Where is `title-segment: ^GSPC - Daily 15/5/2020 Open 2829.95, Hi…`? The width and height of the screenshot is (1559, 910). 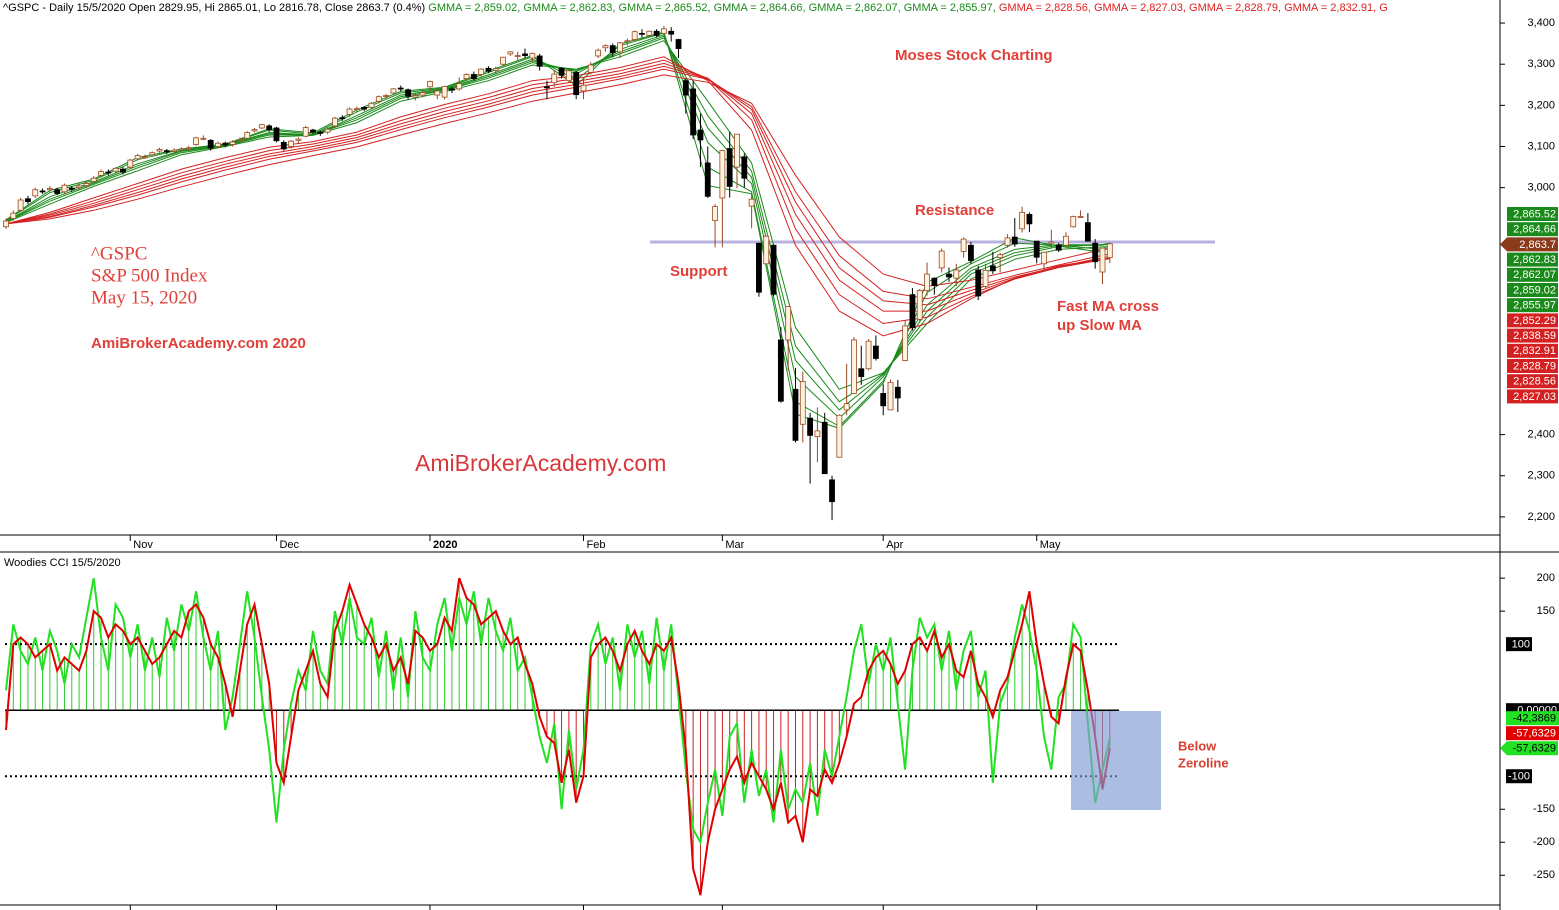
title-segment: ^GSPC - Daily 15/5/2020 Open 2829.95, Hi… is located at coordinates (215, 8).